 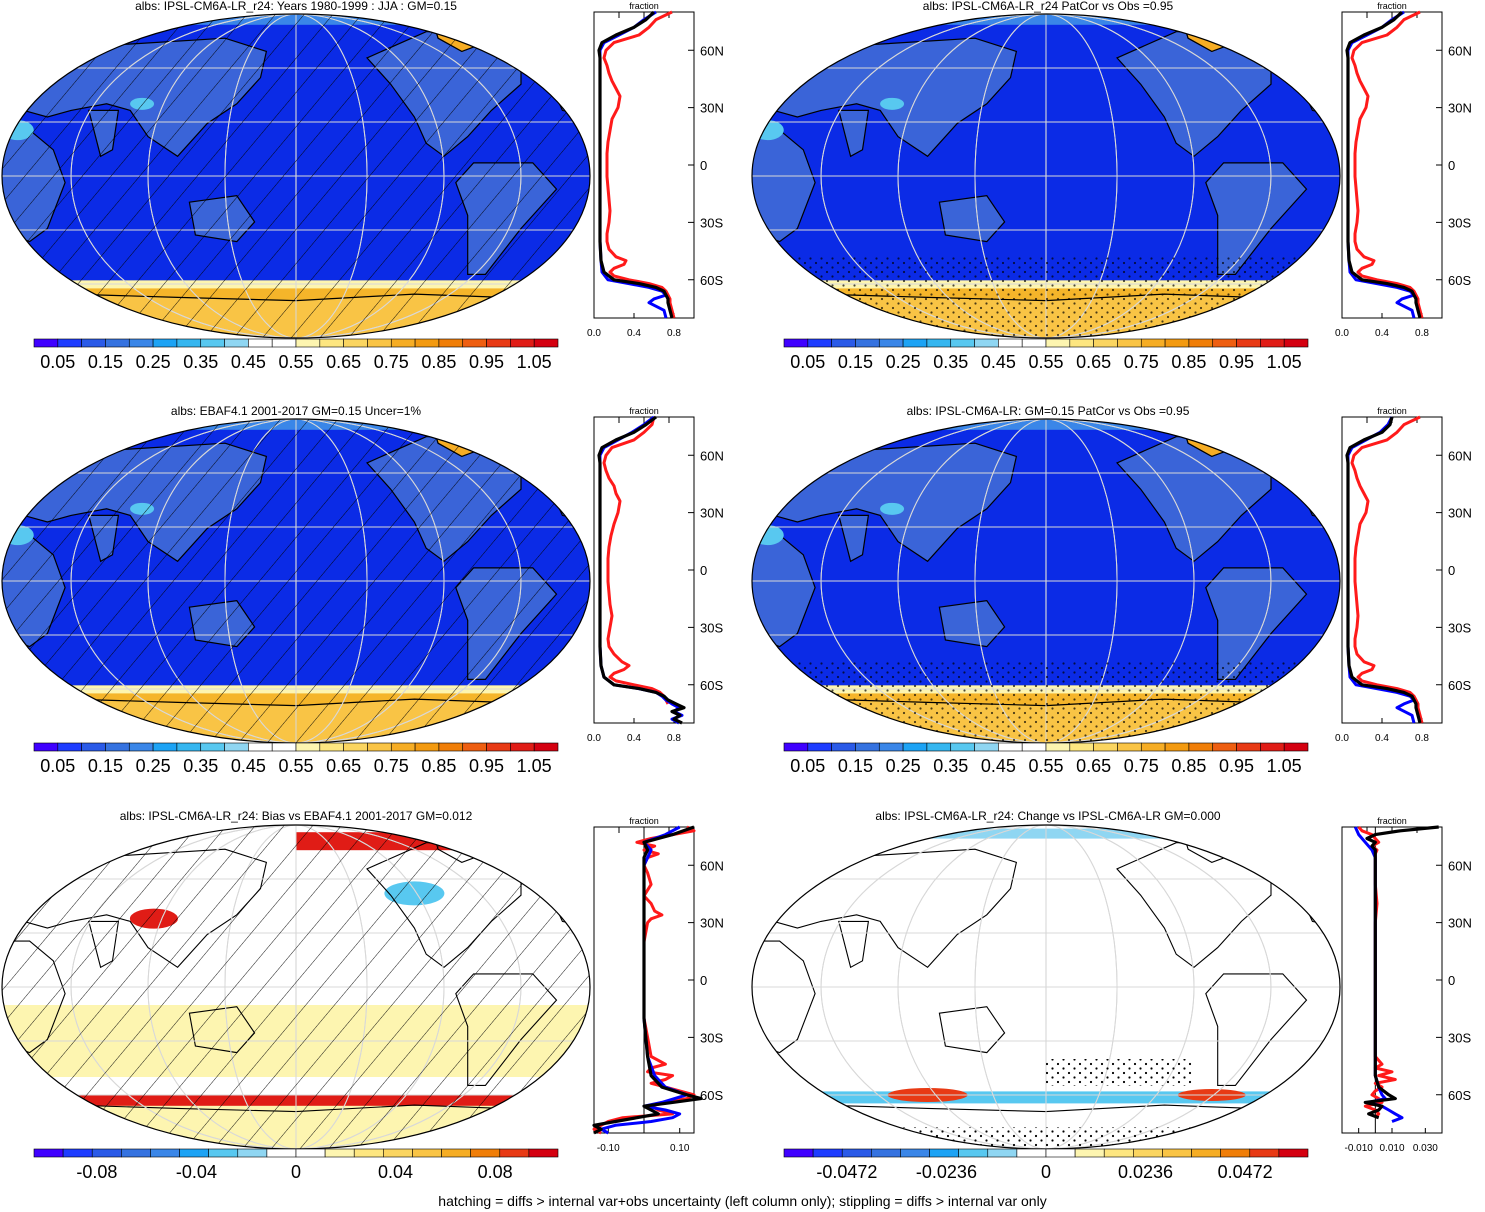 What do you see at coordinates (634, 738) in the screenshot?
I see `zonal-x-tick-label: 0.4` at bounding box center [634, 738].